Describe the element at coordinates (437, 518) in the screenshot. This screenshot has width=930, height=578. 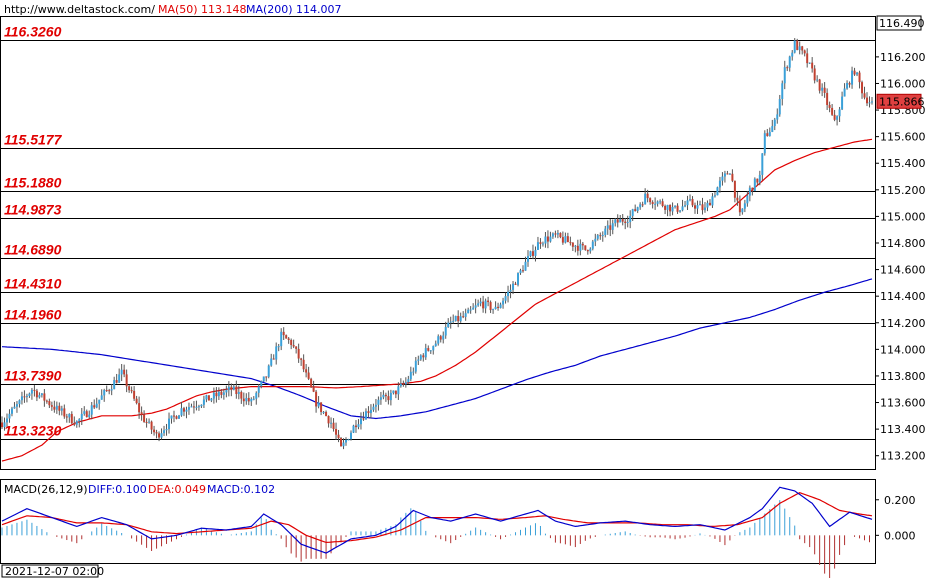
I see `dea-path` at that location.